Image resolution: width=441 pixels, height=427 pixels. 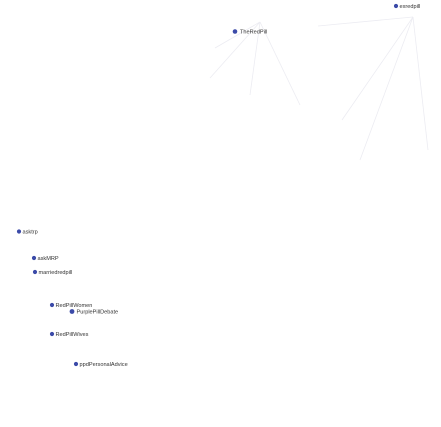 What do you see at coordinates (56, 273) in the screenshot?
I see `node-label-marriedredpill: marriedredpill` at bounding box center [56, 273].